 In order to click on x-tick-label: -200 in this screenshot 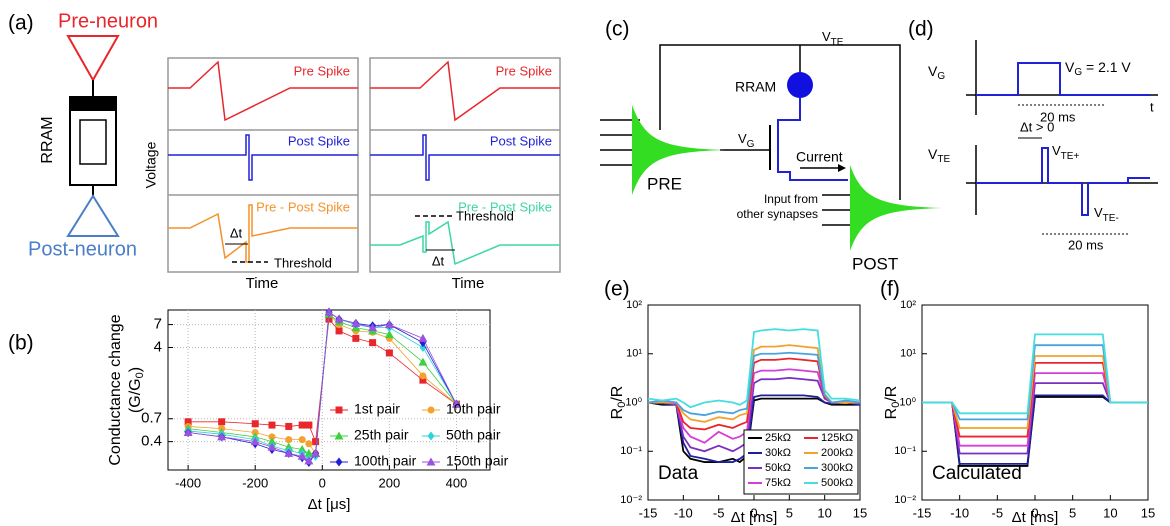, I will do `click(255, 482)`.